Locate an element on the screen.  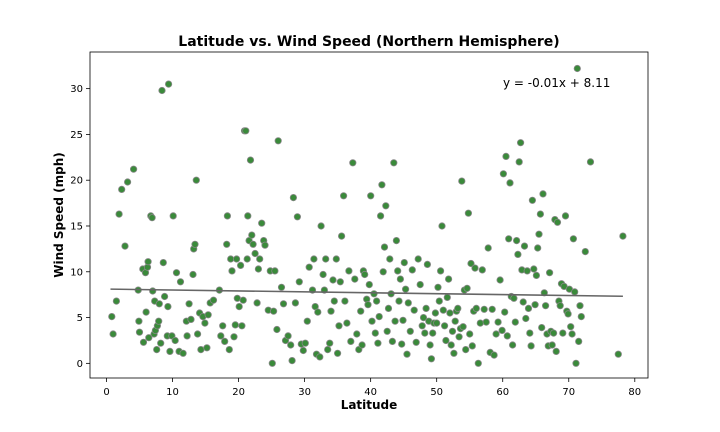
y-tick-label: 20 is located at coordinates (76, 181).